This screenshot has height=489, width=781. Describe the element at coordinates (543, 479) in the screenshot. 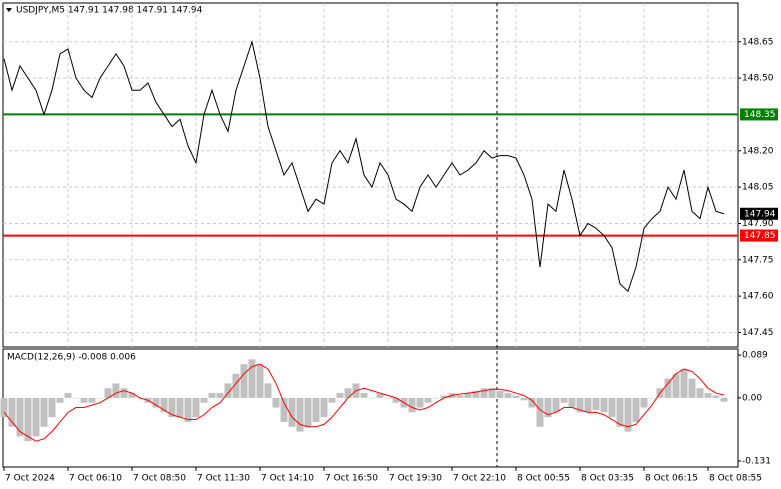

I see `x-tick-label: 8 Oct 00:55` at that location.